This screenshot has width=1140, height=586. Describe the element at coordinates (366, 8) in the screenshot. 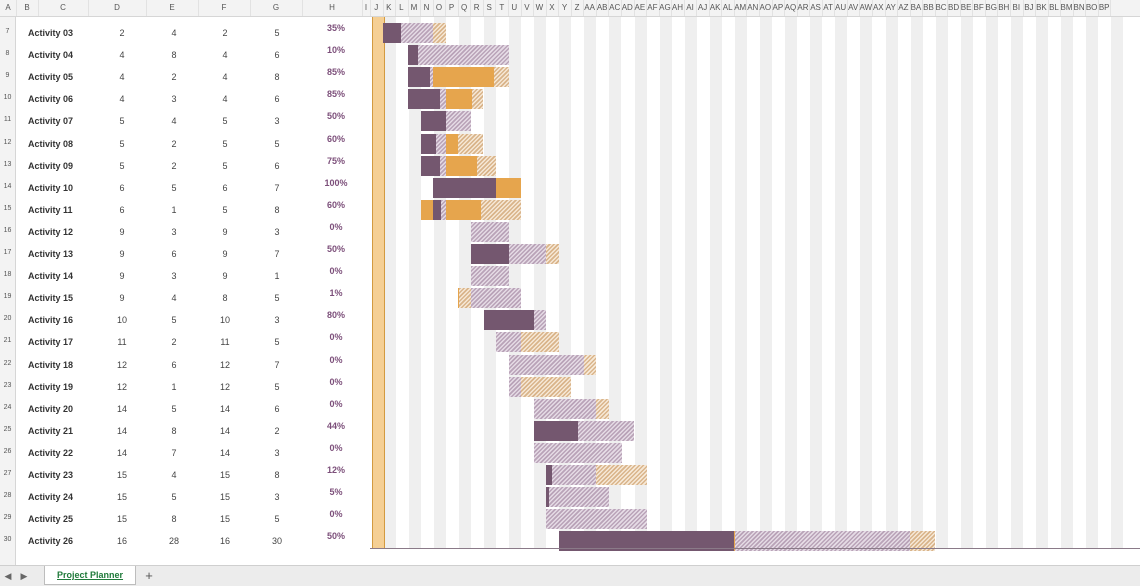

I see `column-header-i: I` at that location.